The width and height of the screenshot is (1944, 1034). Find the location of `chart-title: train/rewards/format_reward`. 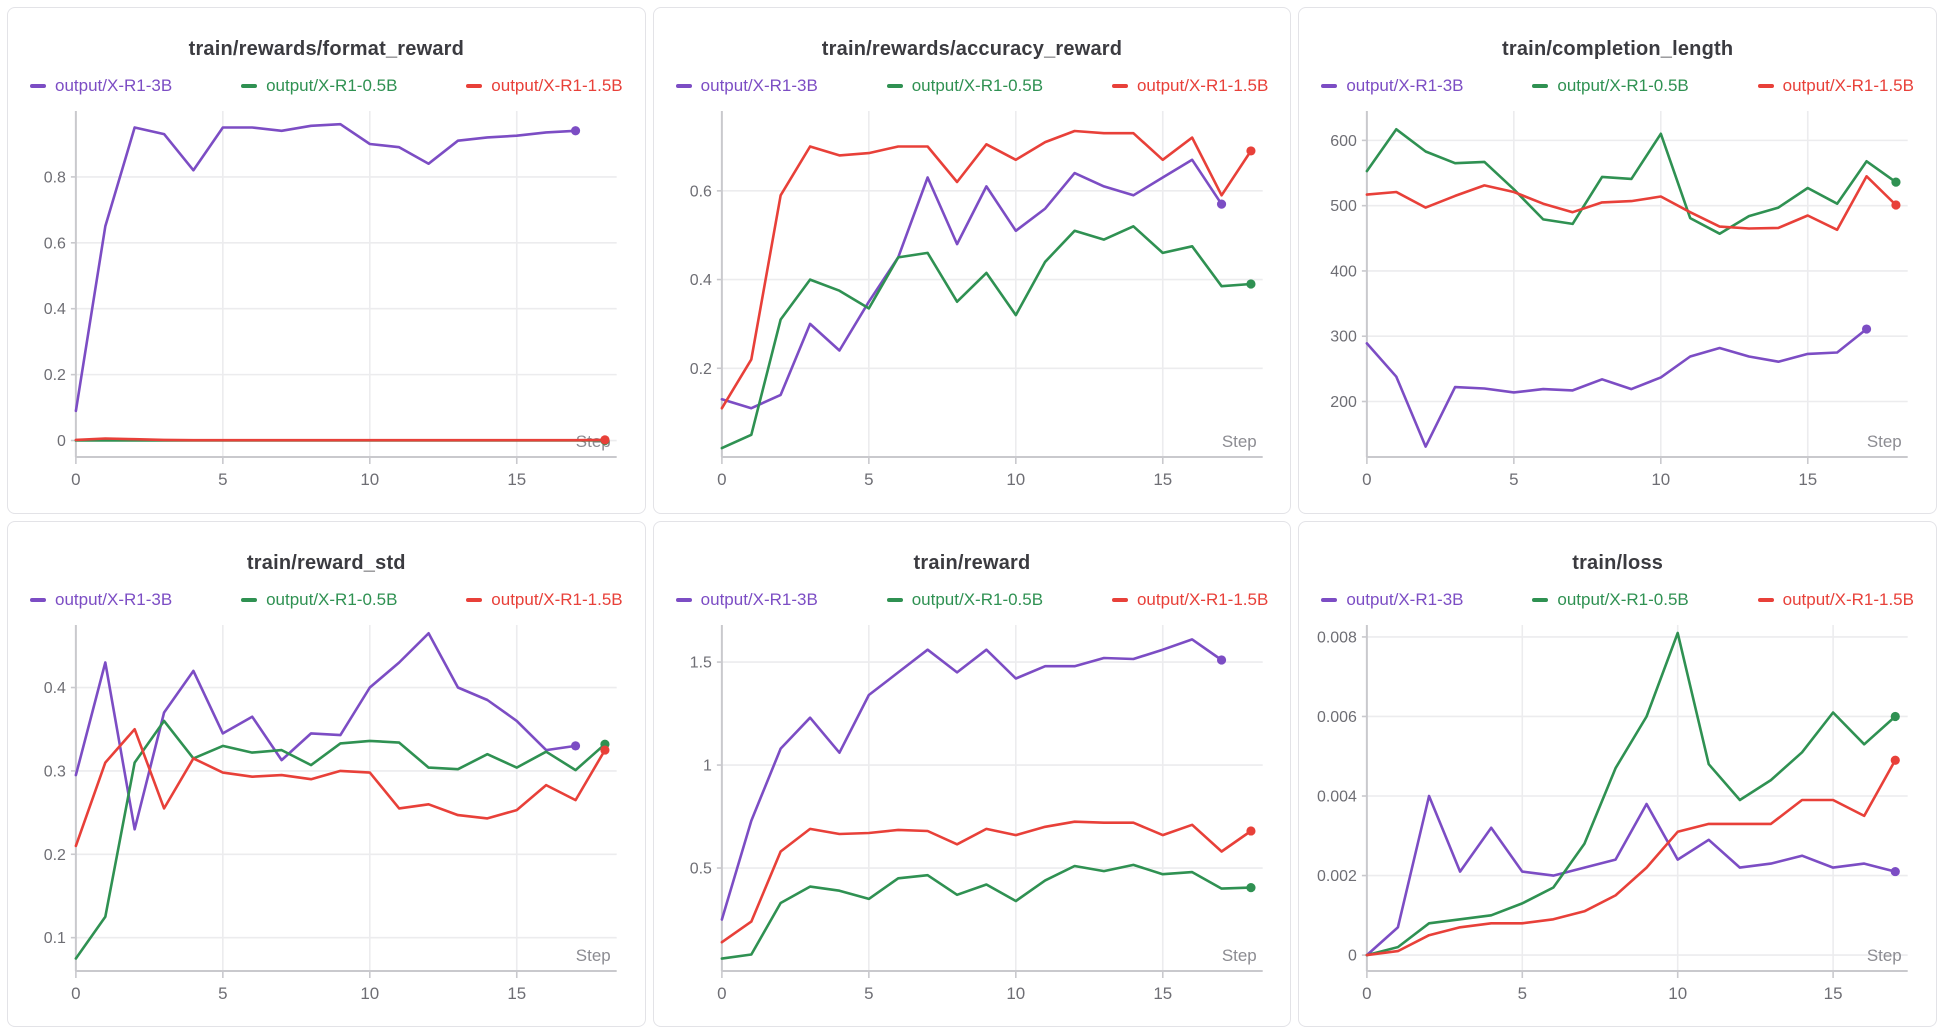

chart-title: train/rewards/format_reward is located at coordinates (326, 49).